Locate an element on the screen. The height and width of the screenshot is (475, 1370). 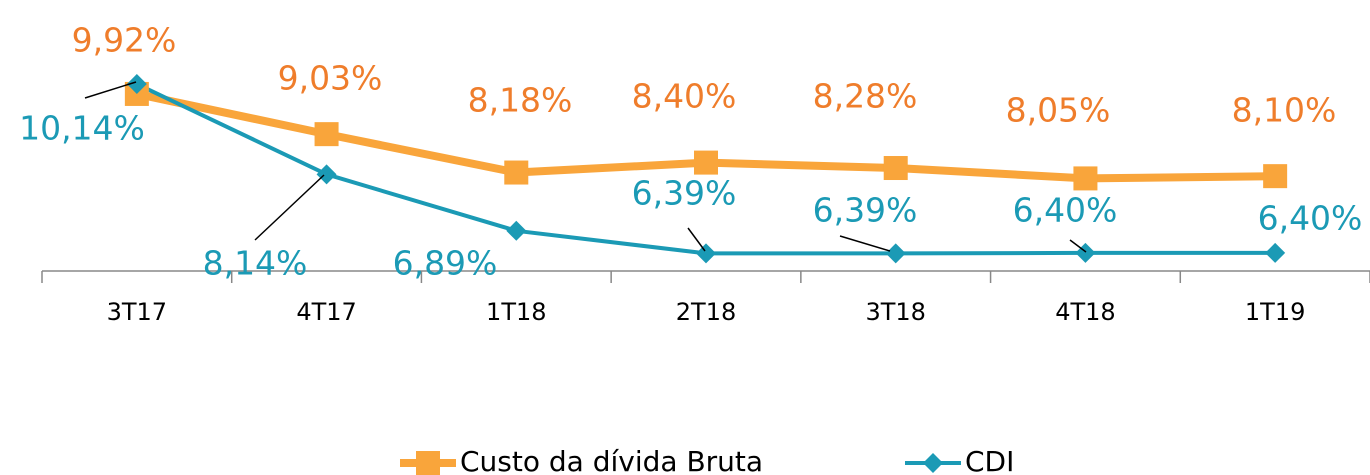
data-label: 8,14% is located at coordinates (255, 263).